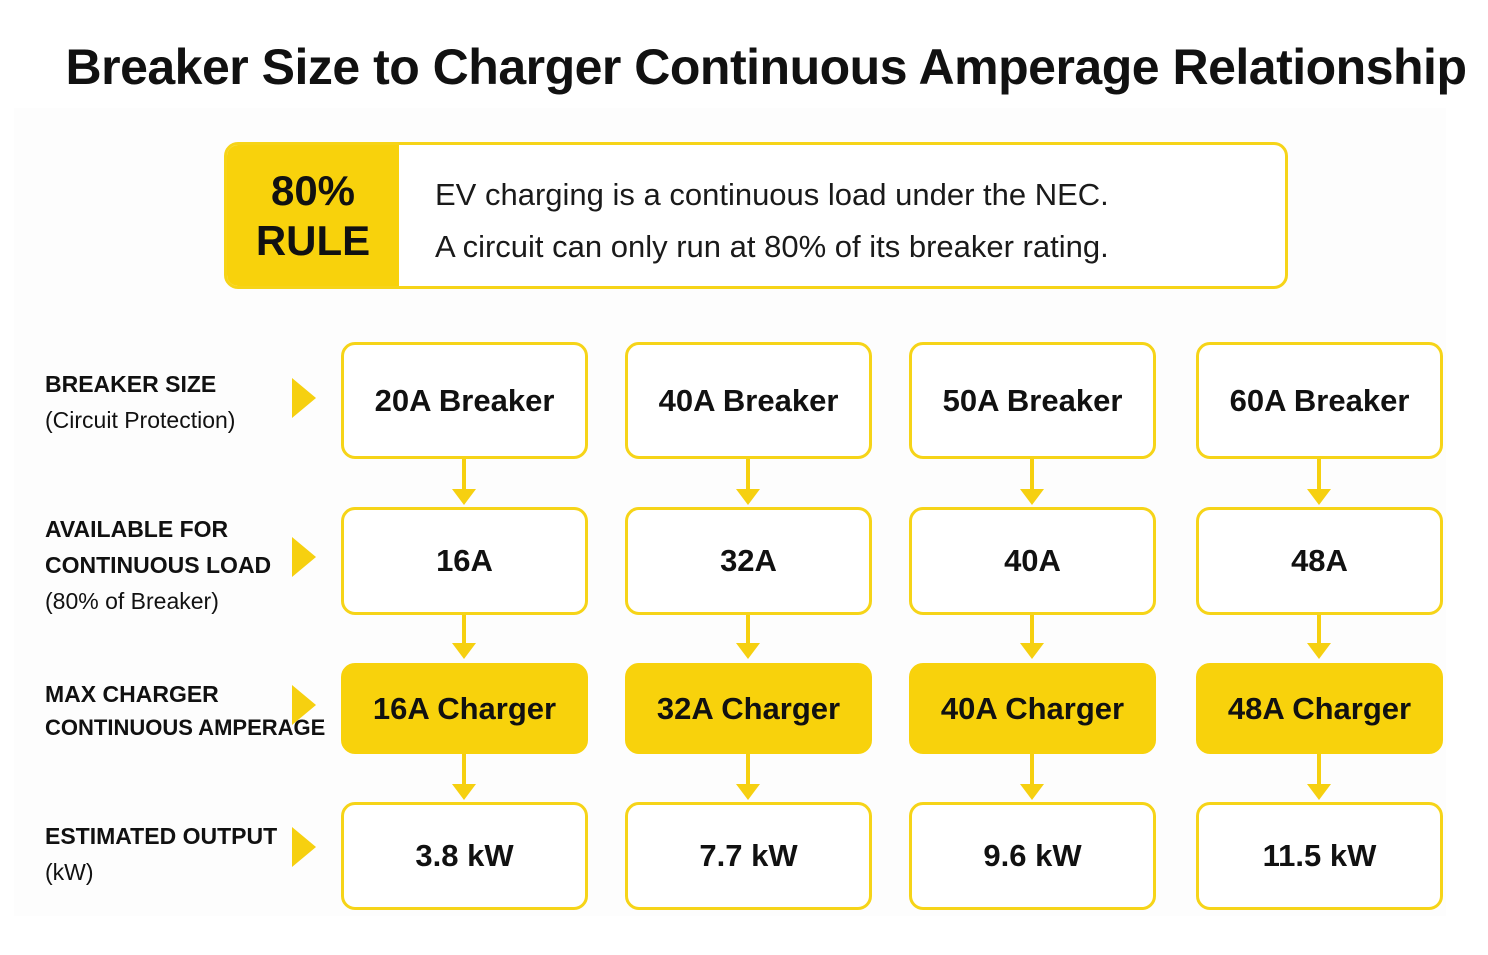  I want to click on output-box: 7.7 kW, so click(748, 856).